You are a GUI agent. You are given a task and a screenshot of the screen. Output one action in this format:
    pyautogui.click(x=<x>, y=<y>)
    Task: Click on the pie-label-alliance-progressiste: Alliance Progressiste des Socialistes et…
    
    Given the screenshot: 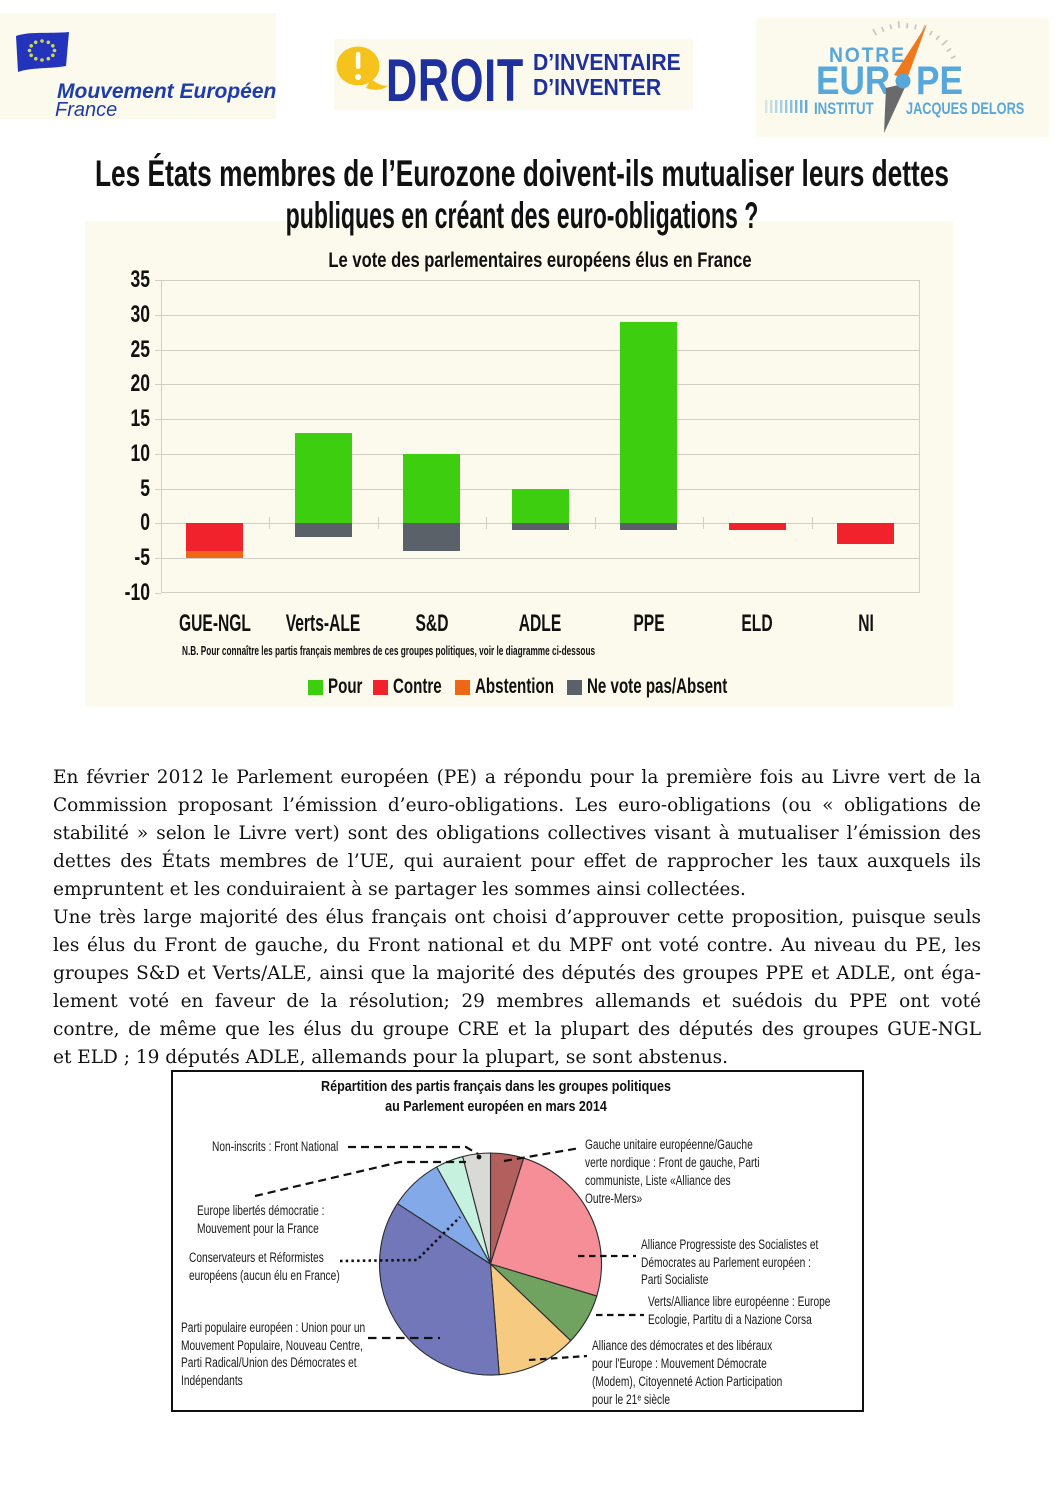 What is the action you would take?
    pyautogui.click(x=730, y=1262)
    